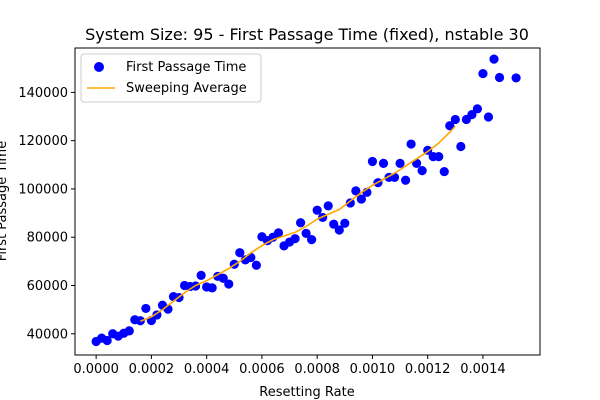  What do you see at coordinates (43, 189) in the screenshot?
I see `y-tick-label: 100000` at bounding box center [43, 189].